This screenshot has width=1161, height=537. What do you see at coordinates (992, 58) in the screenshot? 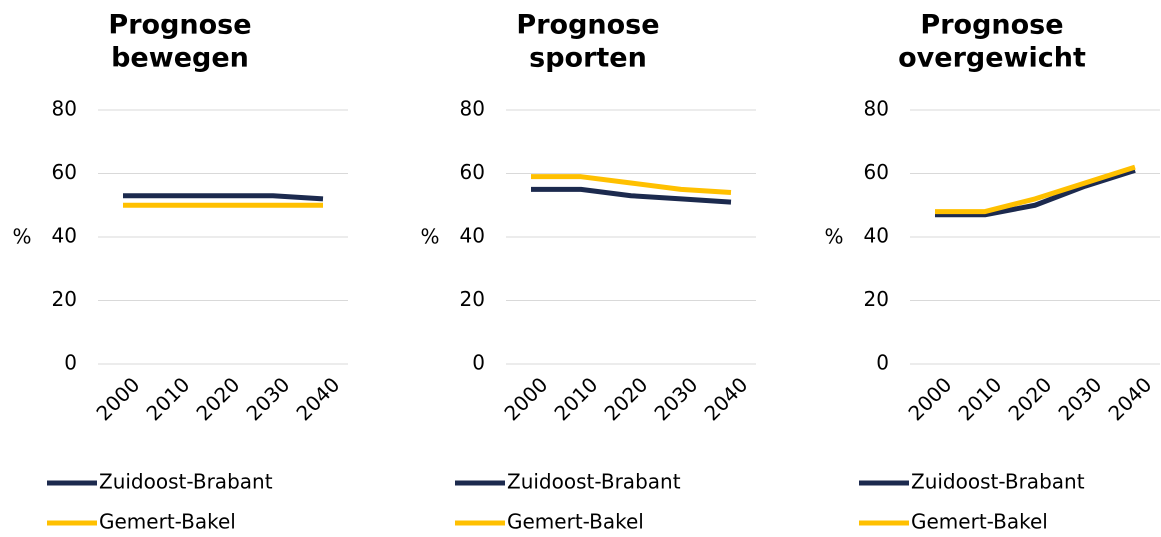
I see `chart-title: overgewicht` at bounding box center [992, 58].